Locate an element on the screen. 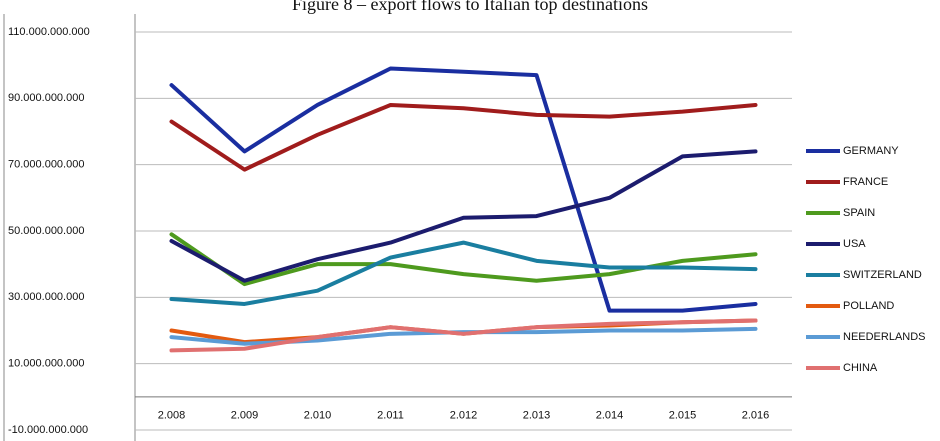 This screenshot has height=441, width=940. legend-label: NEEDERLANDS is located at coordinates (884, 337).